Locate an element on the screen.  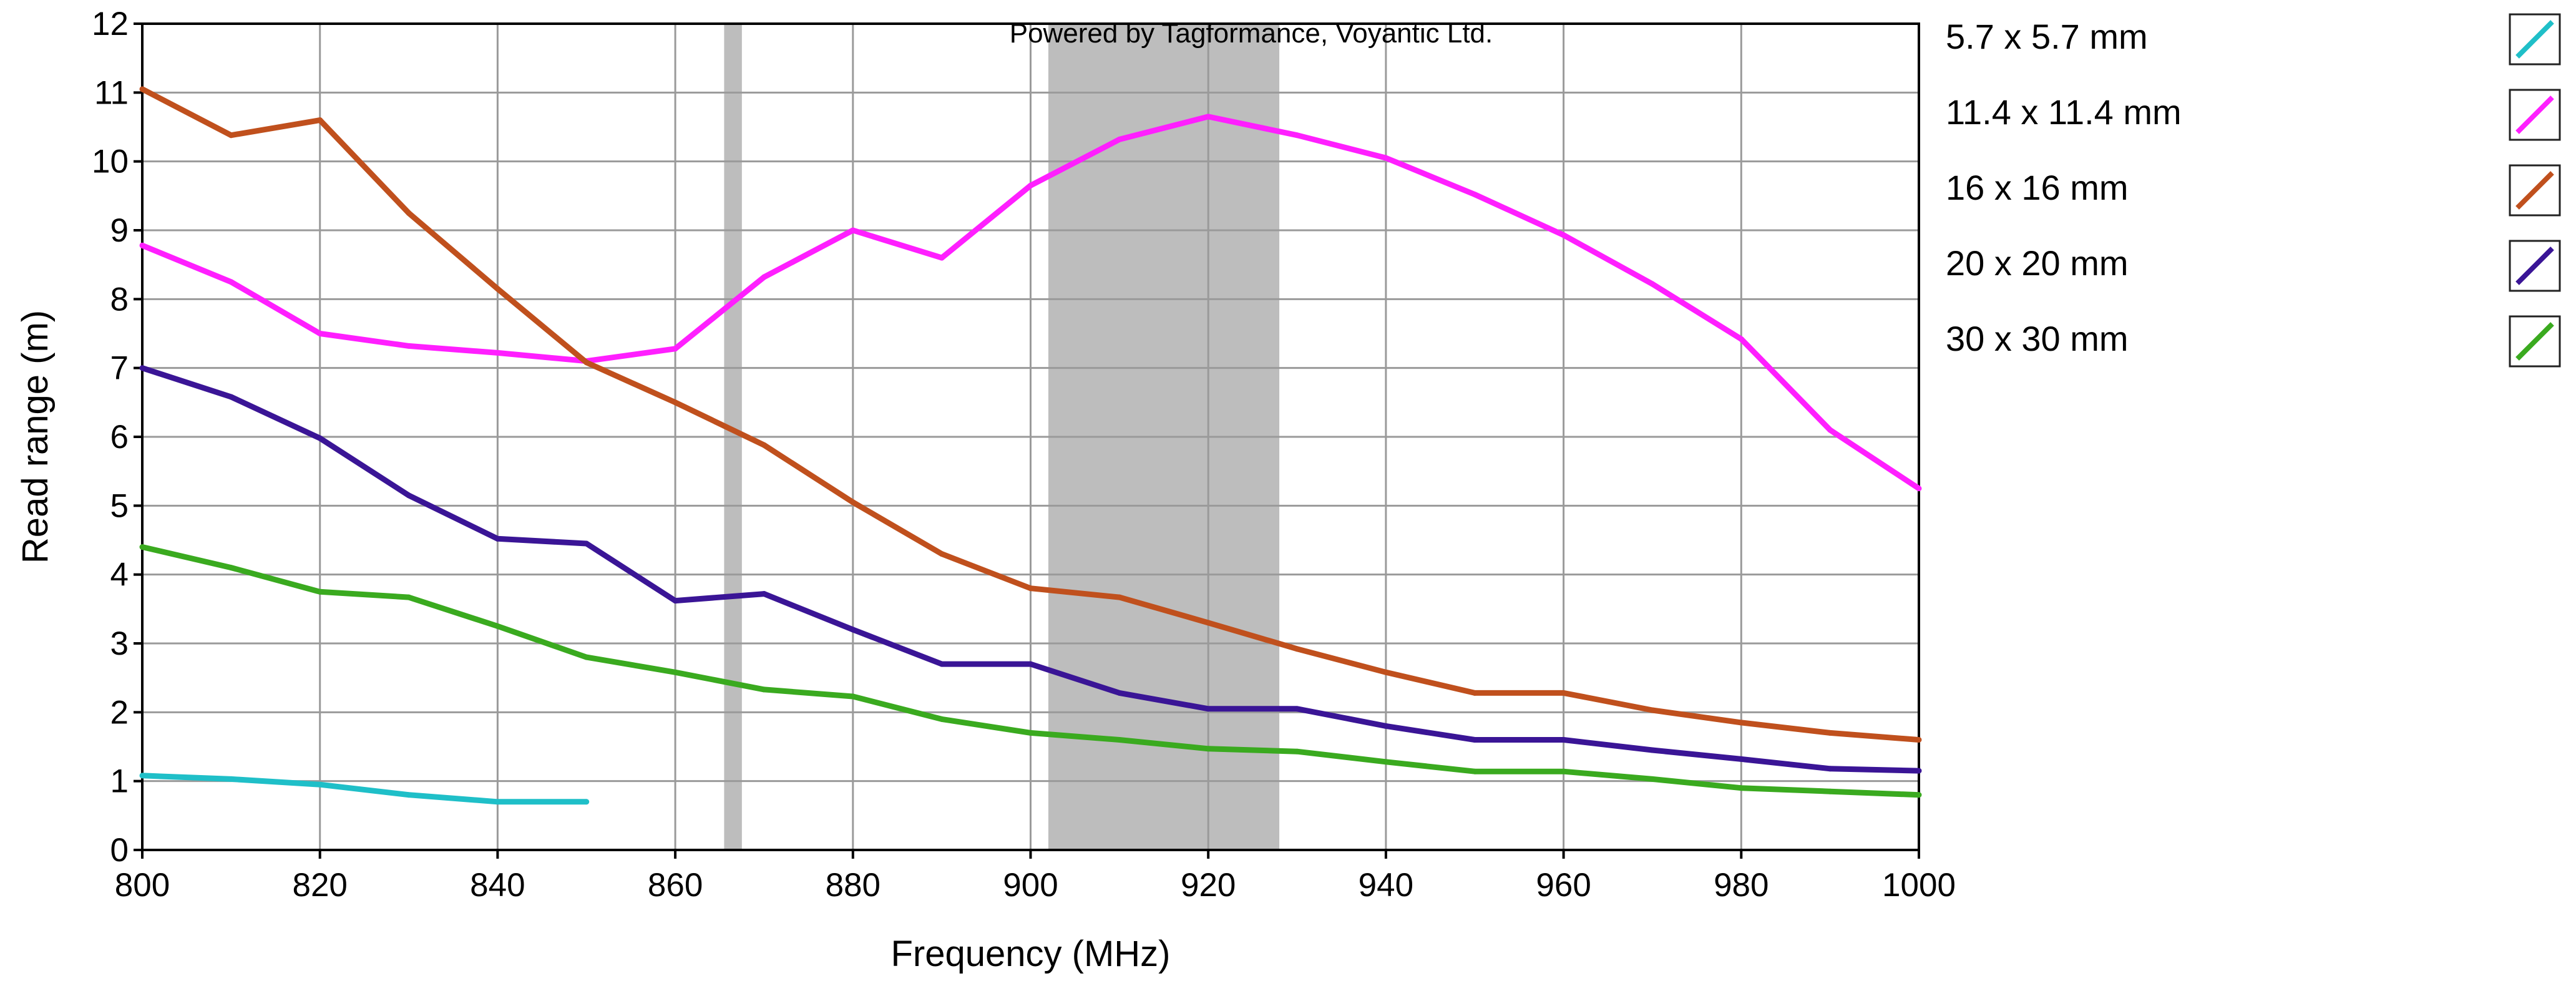
legend-label: 16 x 16 mm is located at coordinates (2037, 188).